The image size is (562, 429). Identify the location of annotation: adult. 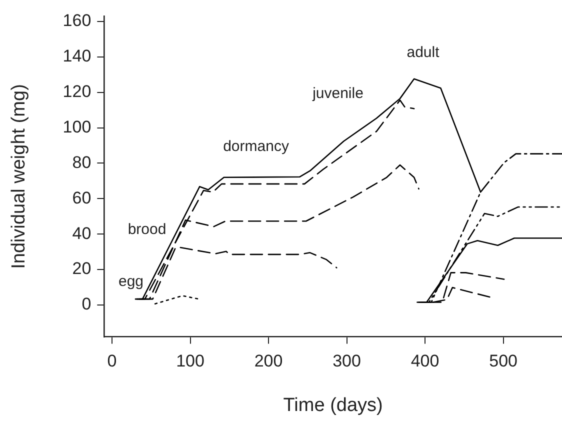
(423, 53).